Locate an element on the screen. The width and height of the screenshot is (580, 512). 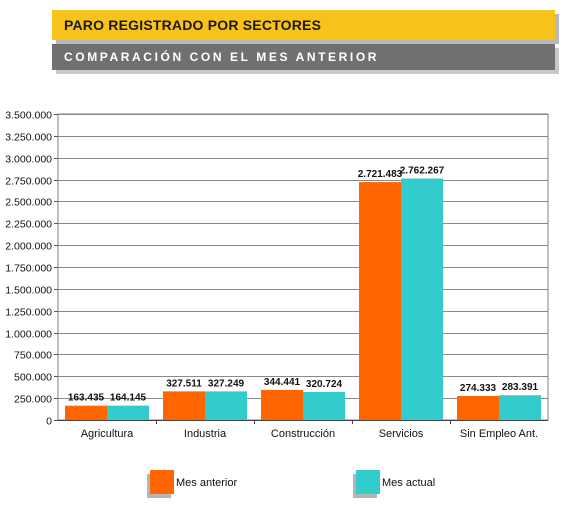
x-category-label: Industria is located at coordinates (205, 434).